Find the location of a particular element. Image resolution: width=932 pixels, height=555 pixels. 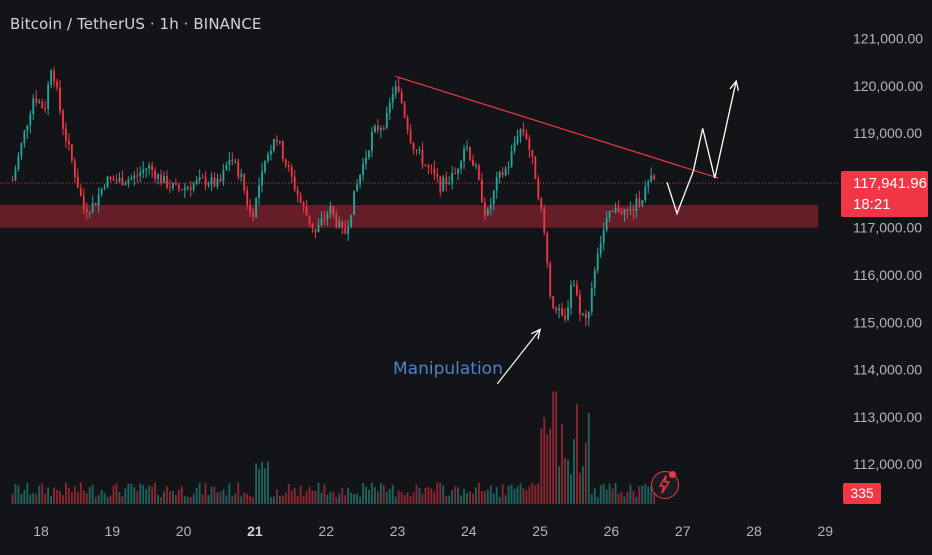

manipulation-arrowhead is located at coordinates (536, 334).